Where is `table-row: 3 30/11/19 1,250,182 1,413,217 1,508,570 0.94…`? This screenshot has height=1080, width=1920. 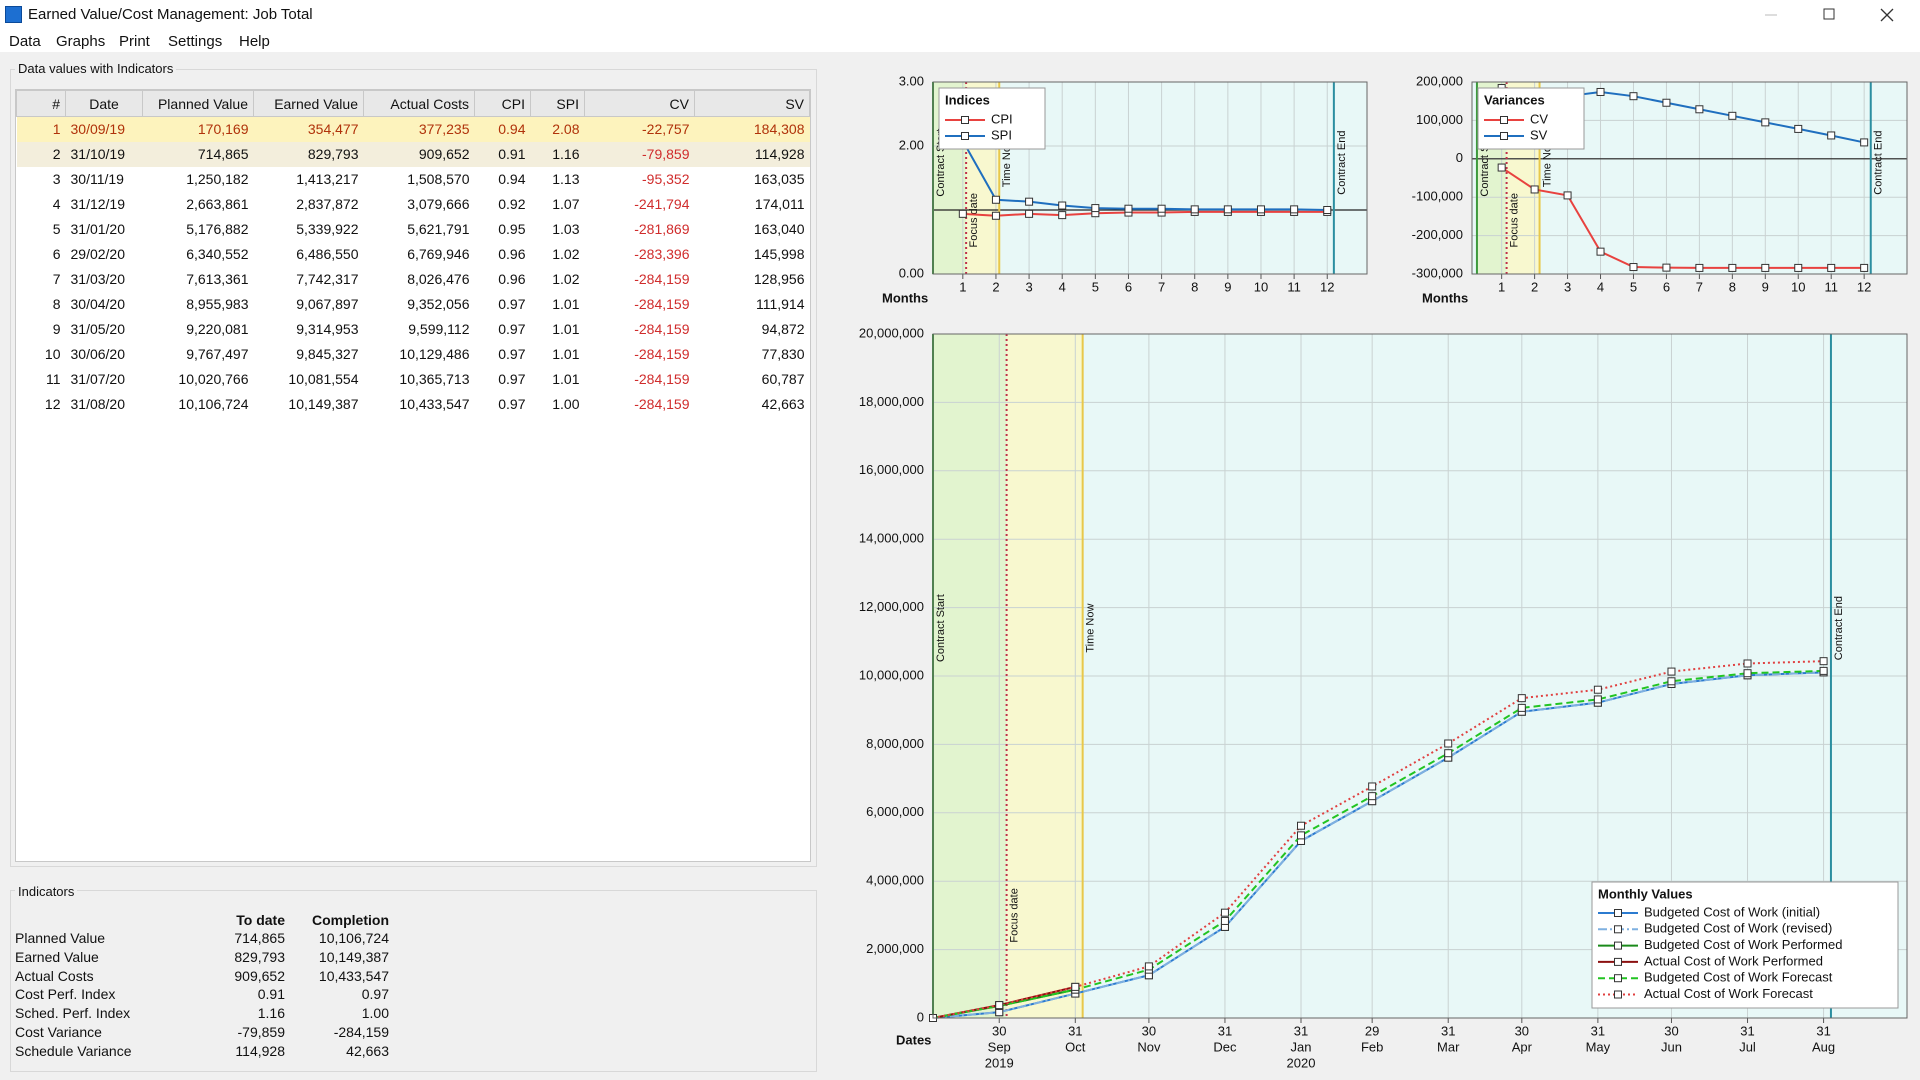 table-row: 3 30/11/19 1,250,182 1,413,217 1,508,570 0.94… is located at coordinates (413, 179).